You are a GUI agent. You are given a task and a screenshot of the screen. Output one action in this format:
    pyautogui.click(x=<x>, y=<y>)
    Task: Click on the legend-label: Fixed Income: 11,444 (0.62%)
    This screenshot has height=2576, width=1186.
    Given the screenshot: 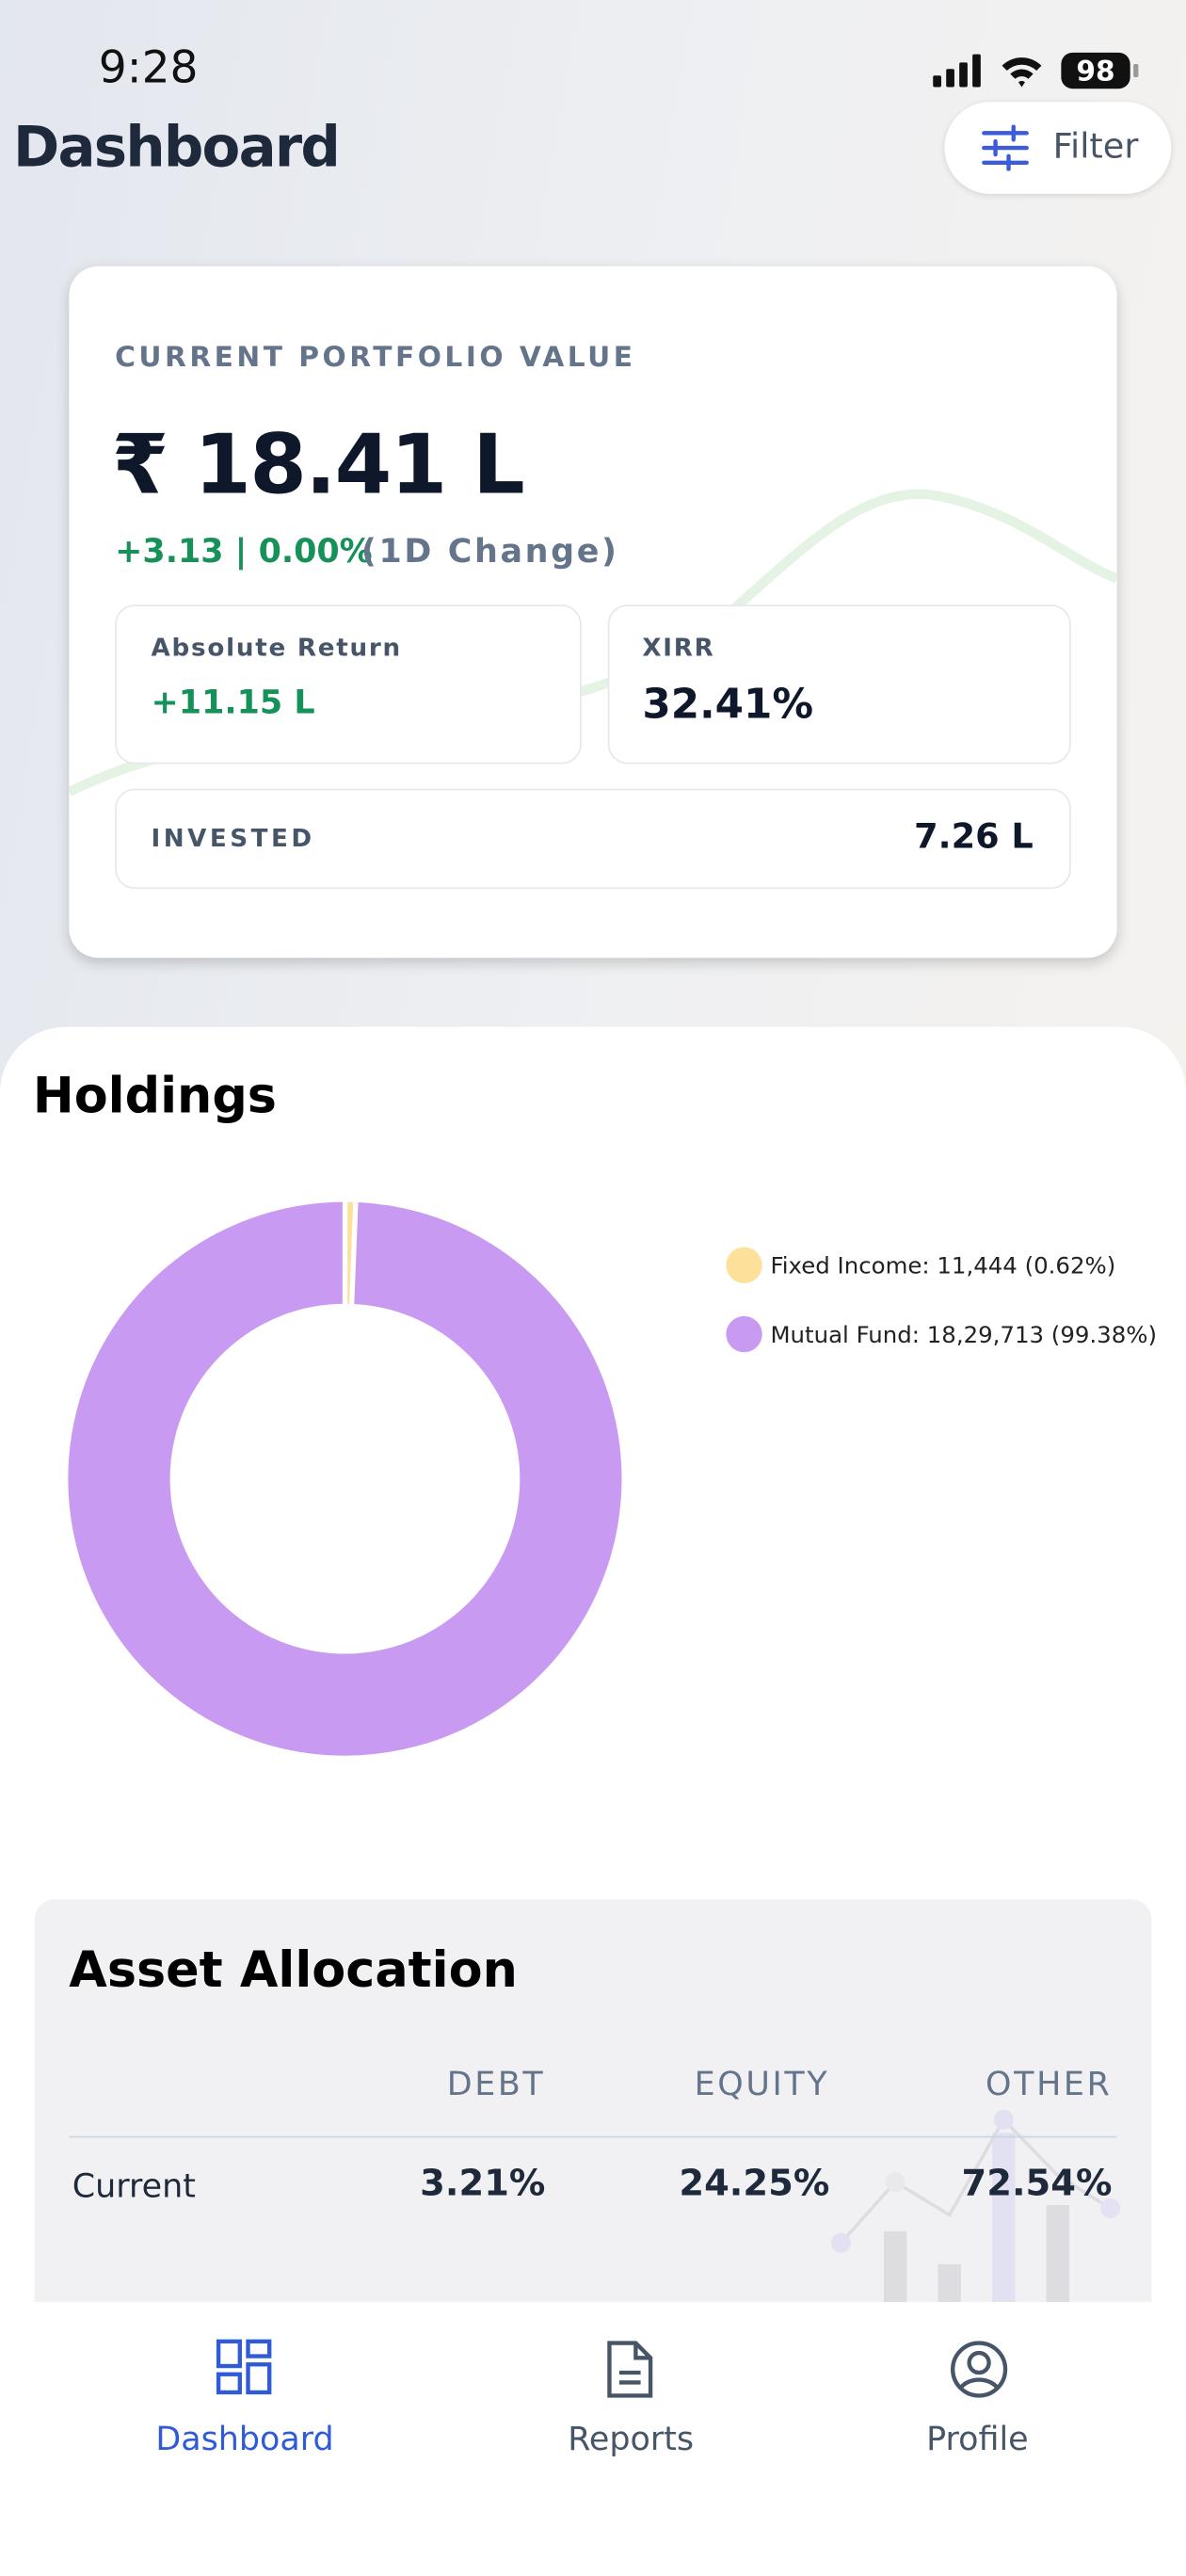 What is the action you would take?
    pyautogui.click(x=942, y=1265)
    